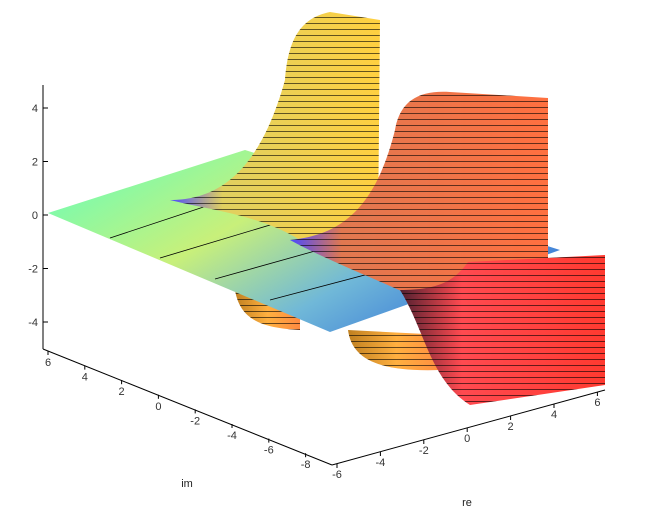  I want to click on re-tick-label: -4, so click(381, 463).